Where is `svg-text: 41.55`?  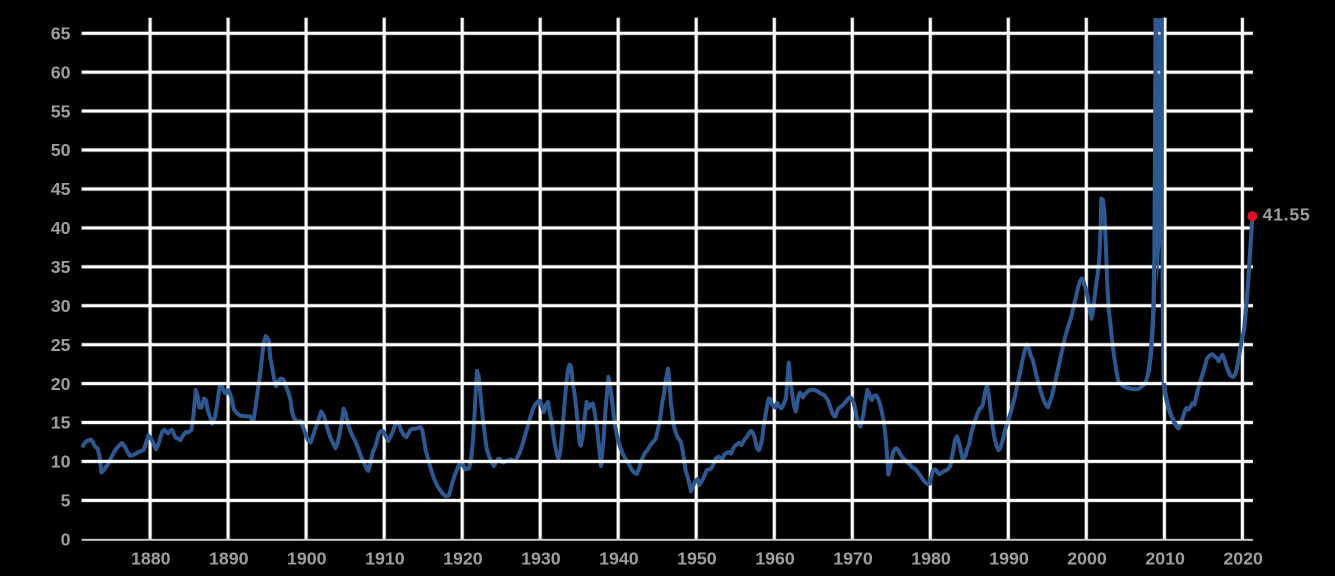 svg-text: 41.55 is located at coordinates (1287, 215).